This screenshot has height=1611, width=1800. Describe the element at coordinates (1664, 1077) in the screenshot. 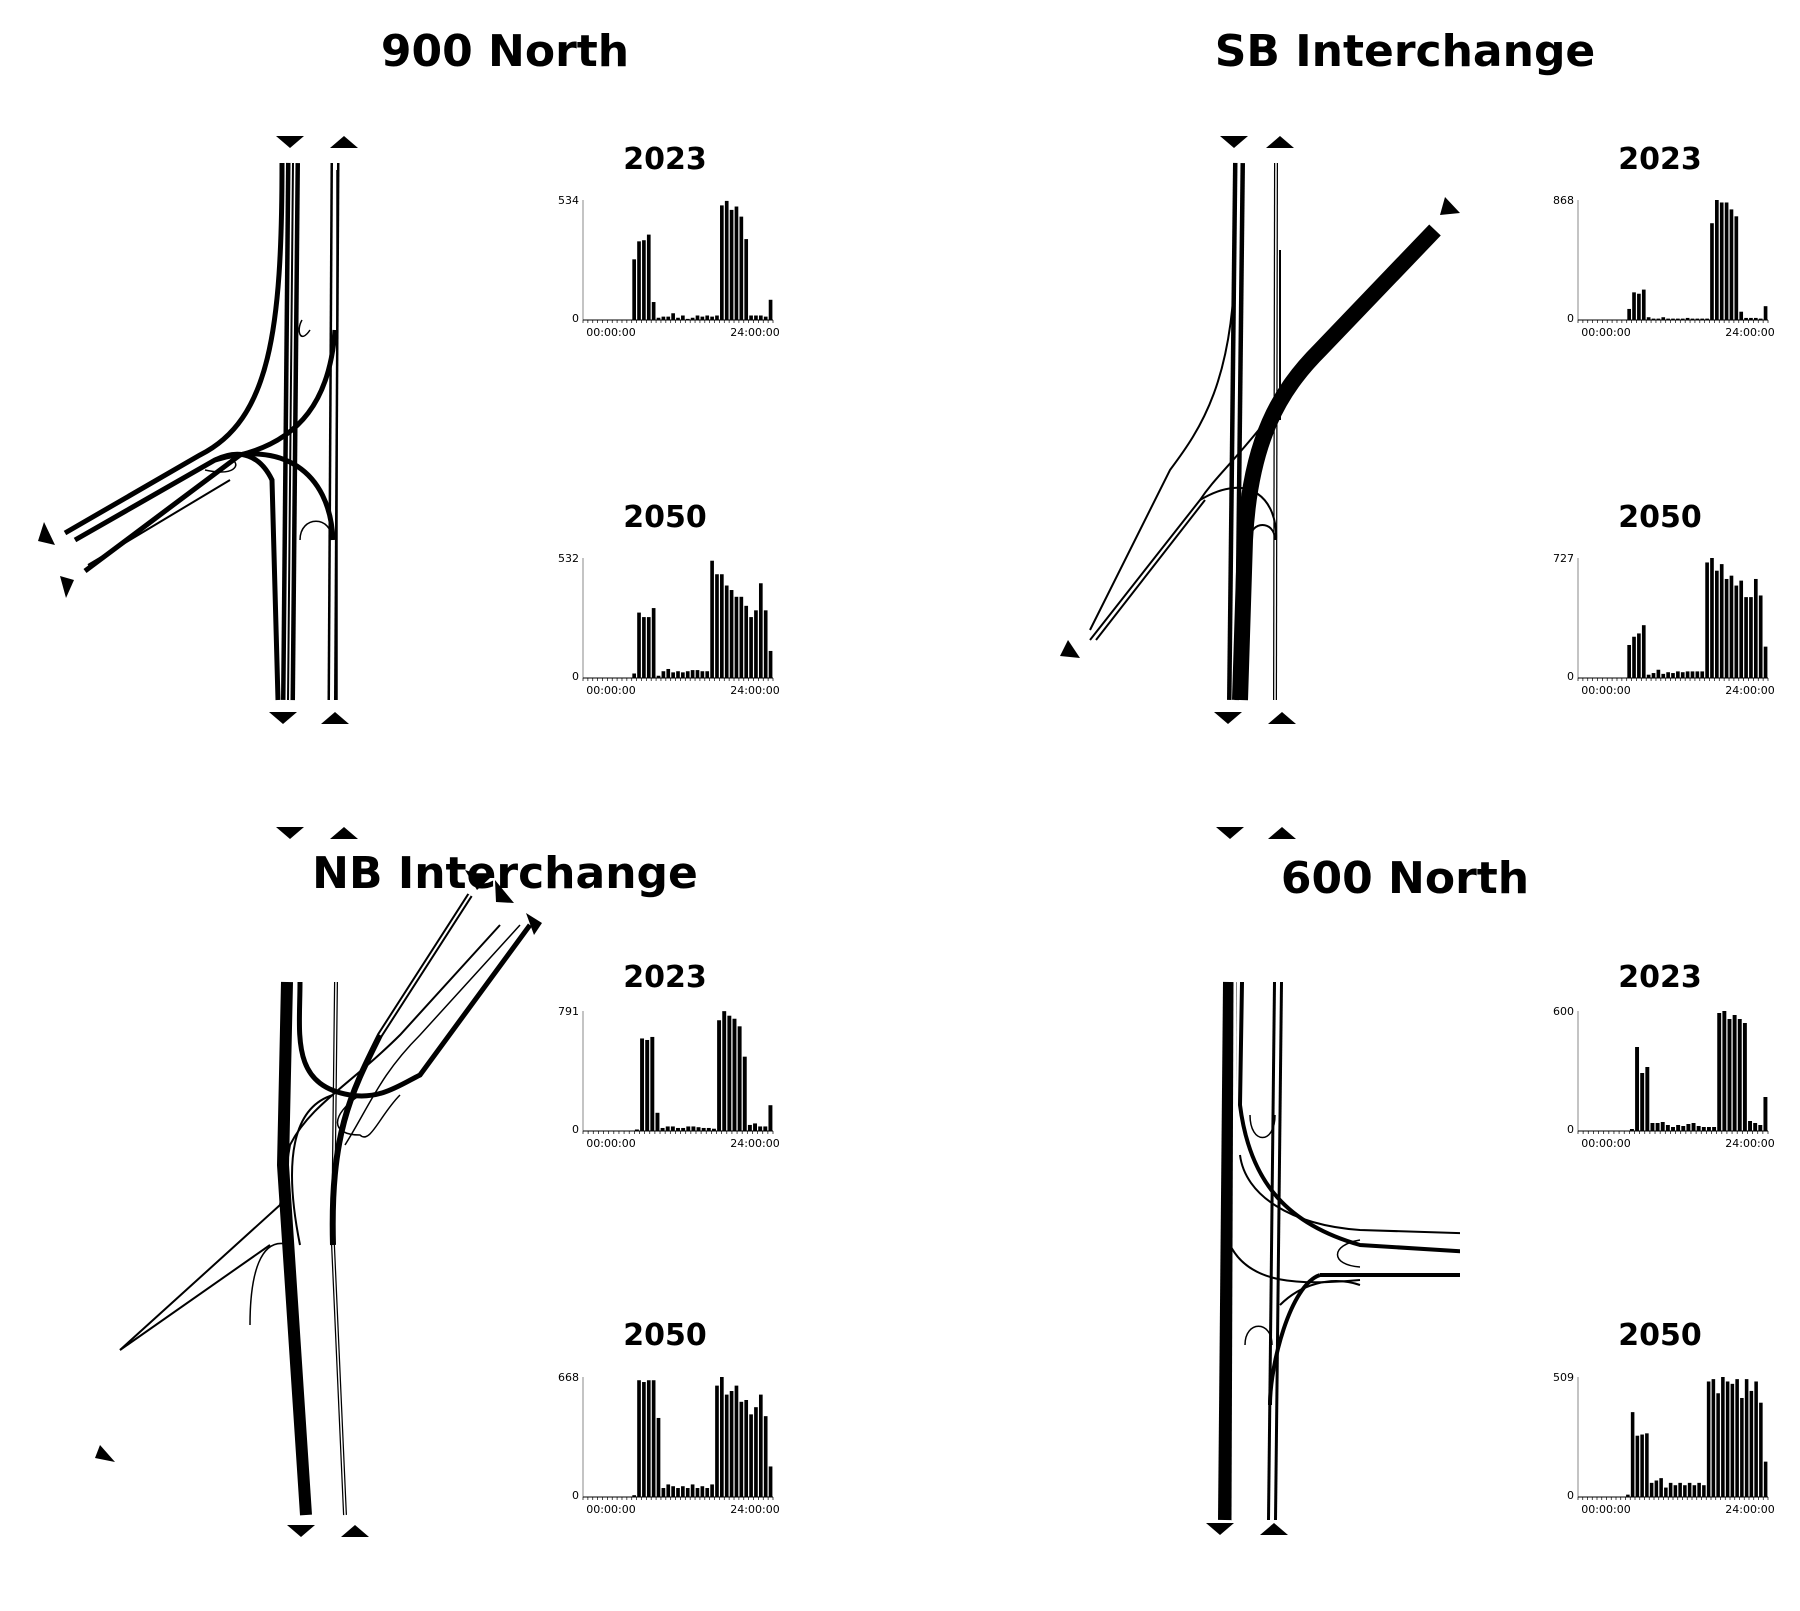

I see `histogram-2023: 600 0 00:00:00 24:00:00` at that location.